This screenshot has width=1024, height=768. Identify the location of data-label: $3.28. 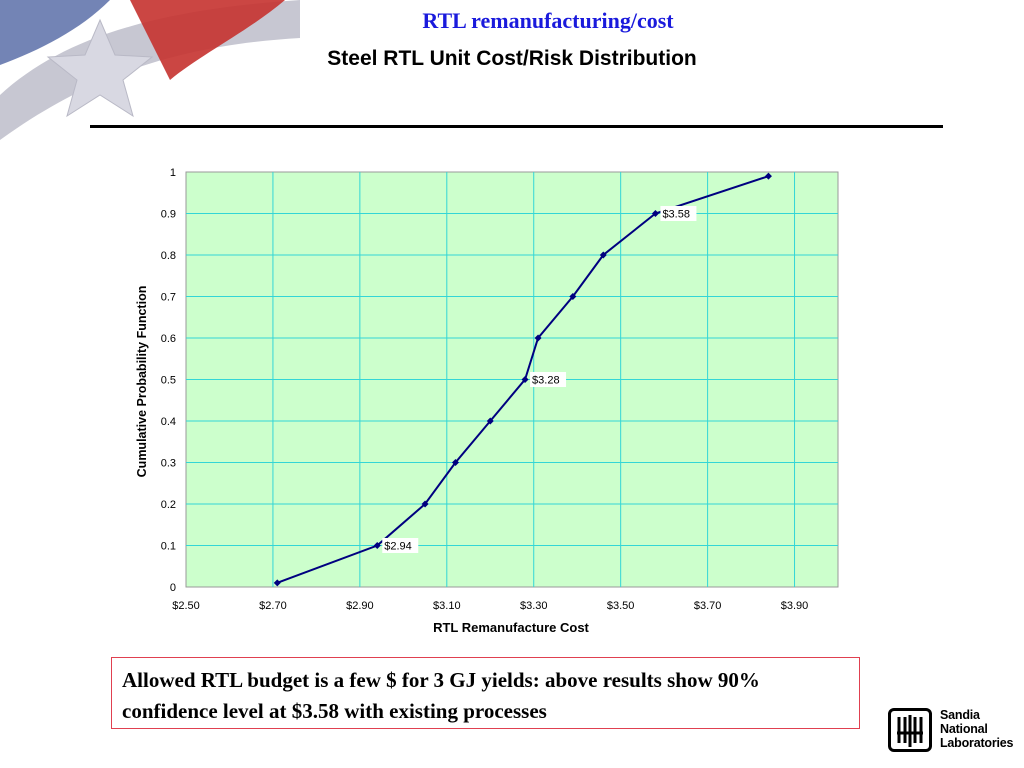
(546, 381).